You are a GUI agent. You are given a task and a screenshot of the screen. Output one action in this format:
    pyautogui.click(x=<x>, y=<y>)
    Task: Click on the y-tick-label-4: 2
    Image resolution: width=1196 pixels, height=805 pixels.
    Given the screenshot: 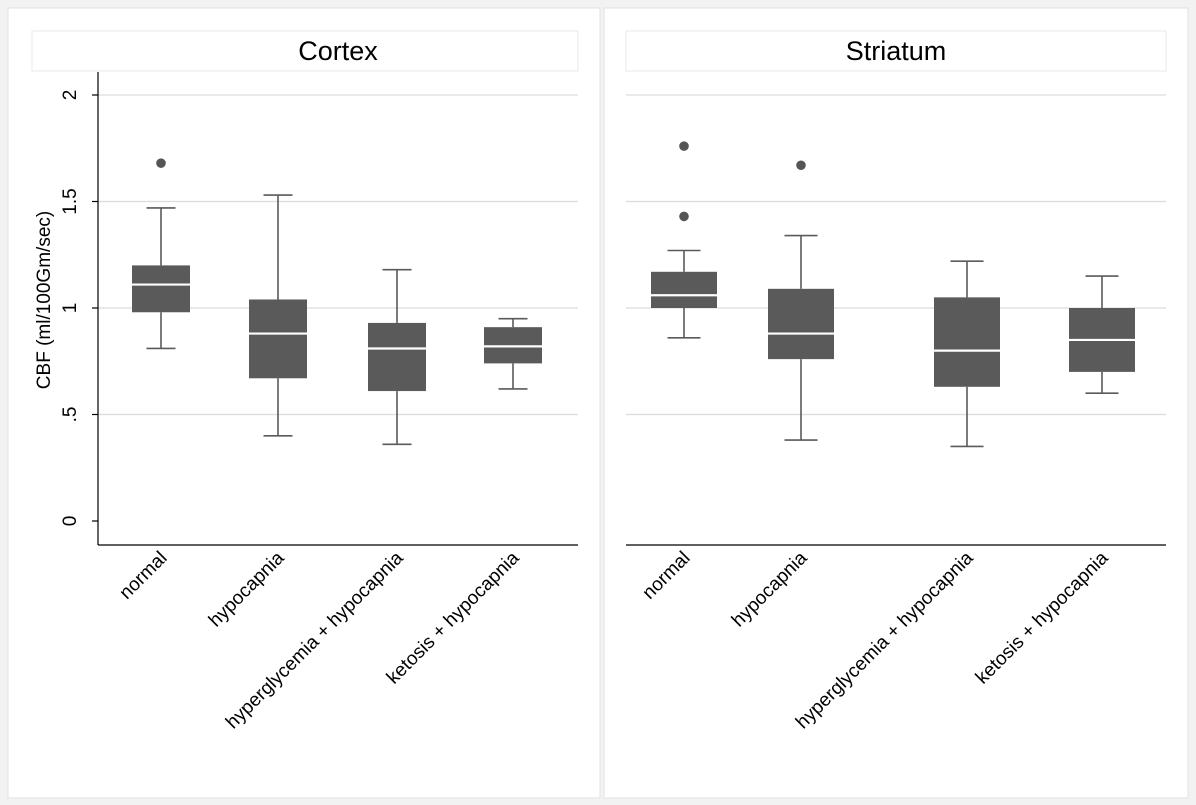 What is the action you would take?
    pyautogui.click(x=70, y=95)
    